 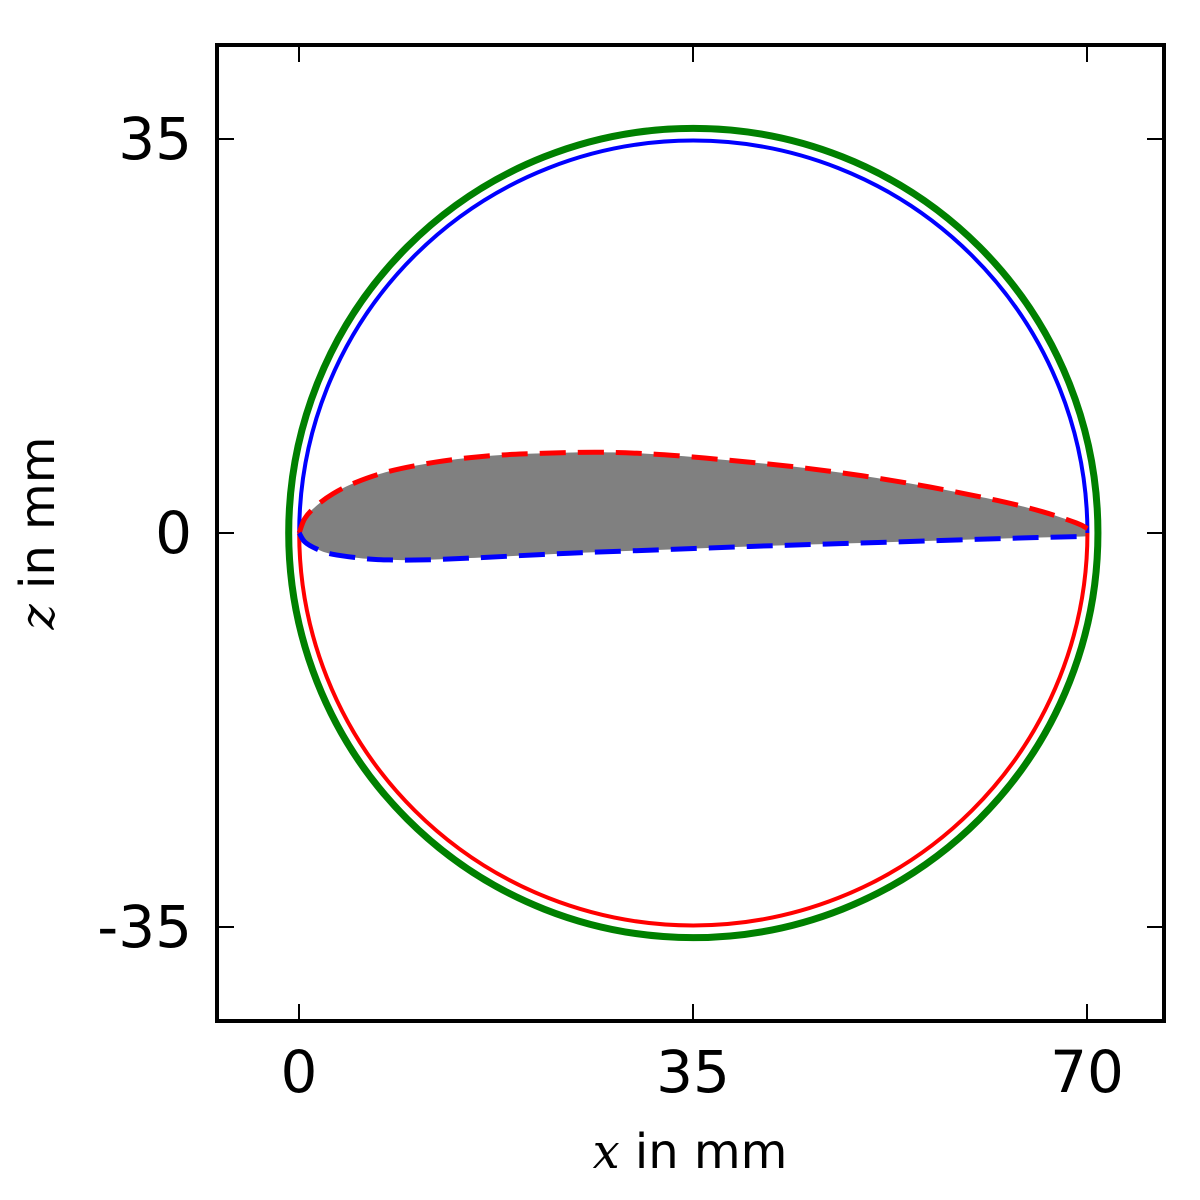 What do you see at coordinates (155, 139) in the screenshot?
I see `y-tick-label-35: 35` at bounding box center [155, 139].